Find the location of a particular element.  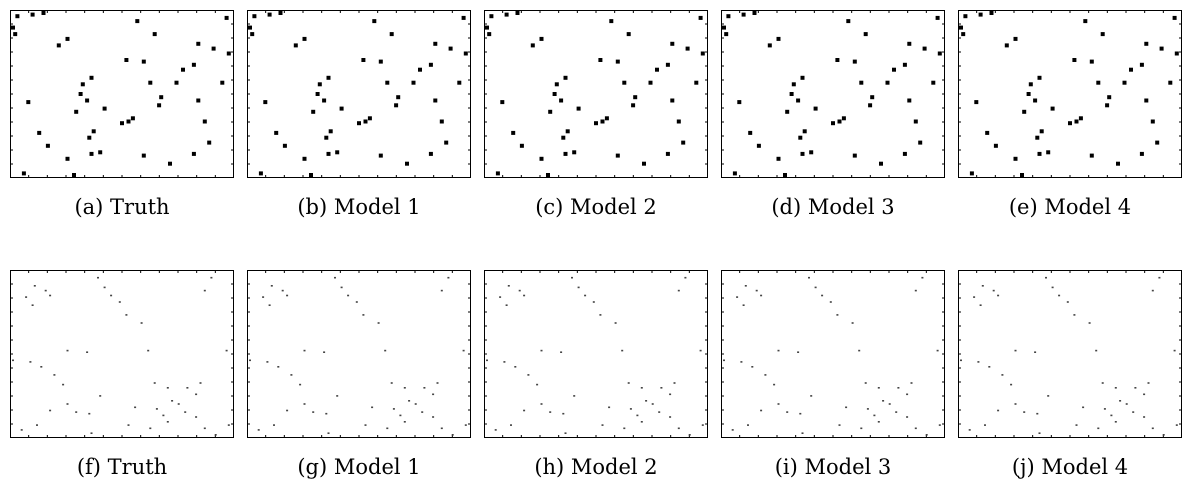

panel-c is located at coordinates (596, 94).